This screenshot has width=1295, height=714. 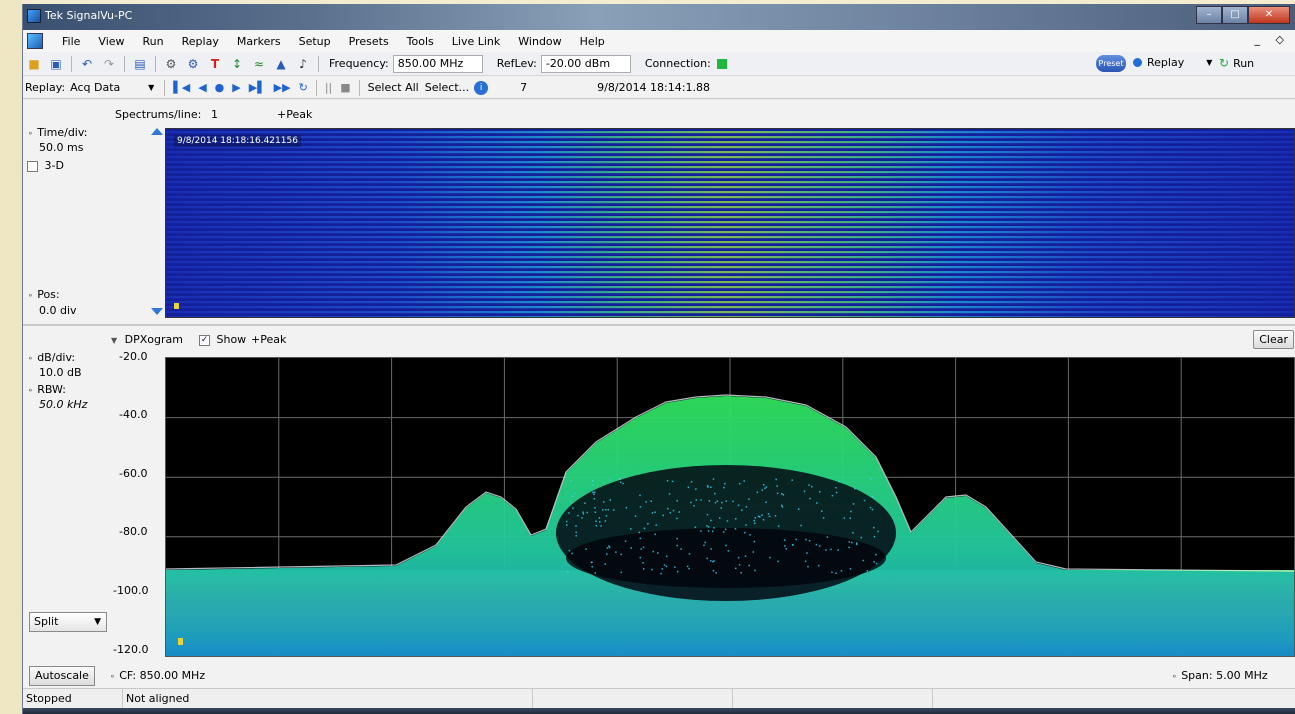 What do you see at coordinates (131, 649) in the screenshot?
I see `y-tick-label: -120.0` at bounding box center [131, 649].